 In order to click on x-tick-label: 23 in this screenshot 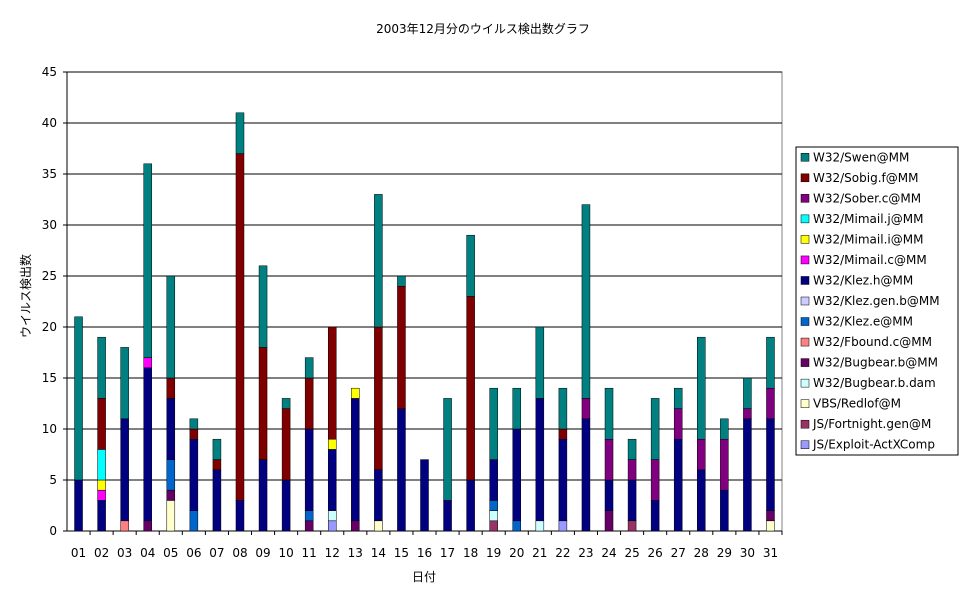, I will do `click(585, 553)`.